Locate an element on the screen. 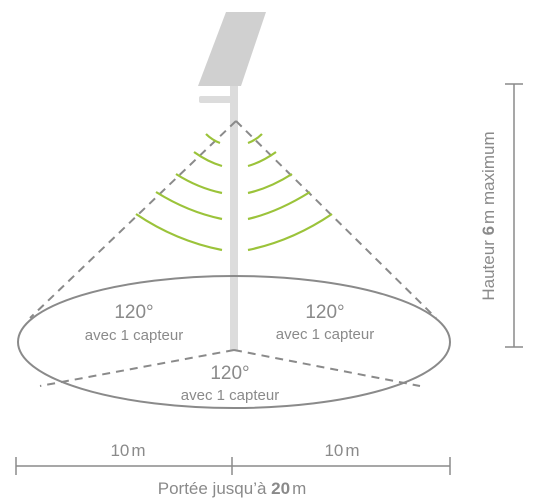 The width and height of the screenshot is (533, 501). left-distance-value: 10 is located at coordinates (119, 450).